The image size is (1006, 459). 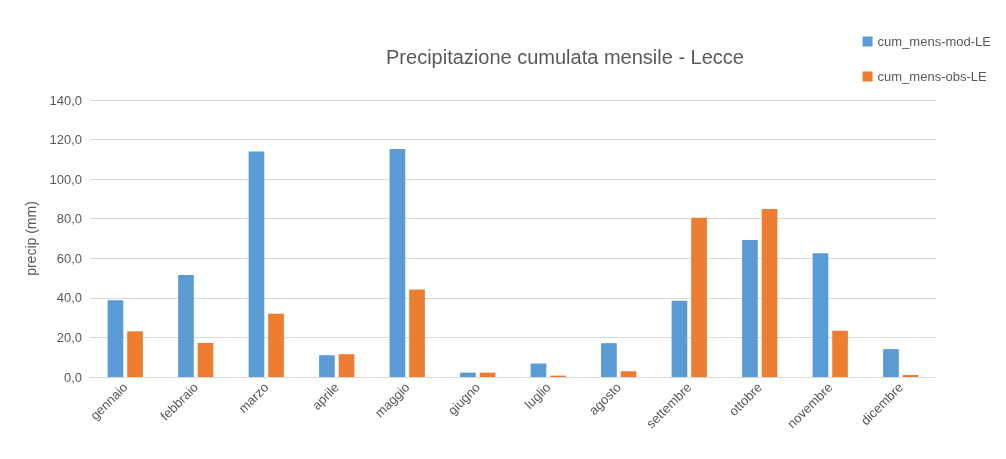 I want to click on chart-title: Precipitazione cumulata mensile - Lecce, so click(x=565, y=57).